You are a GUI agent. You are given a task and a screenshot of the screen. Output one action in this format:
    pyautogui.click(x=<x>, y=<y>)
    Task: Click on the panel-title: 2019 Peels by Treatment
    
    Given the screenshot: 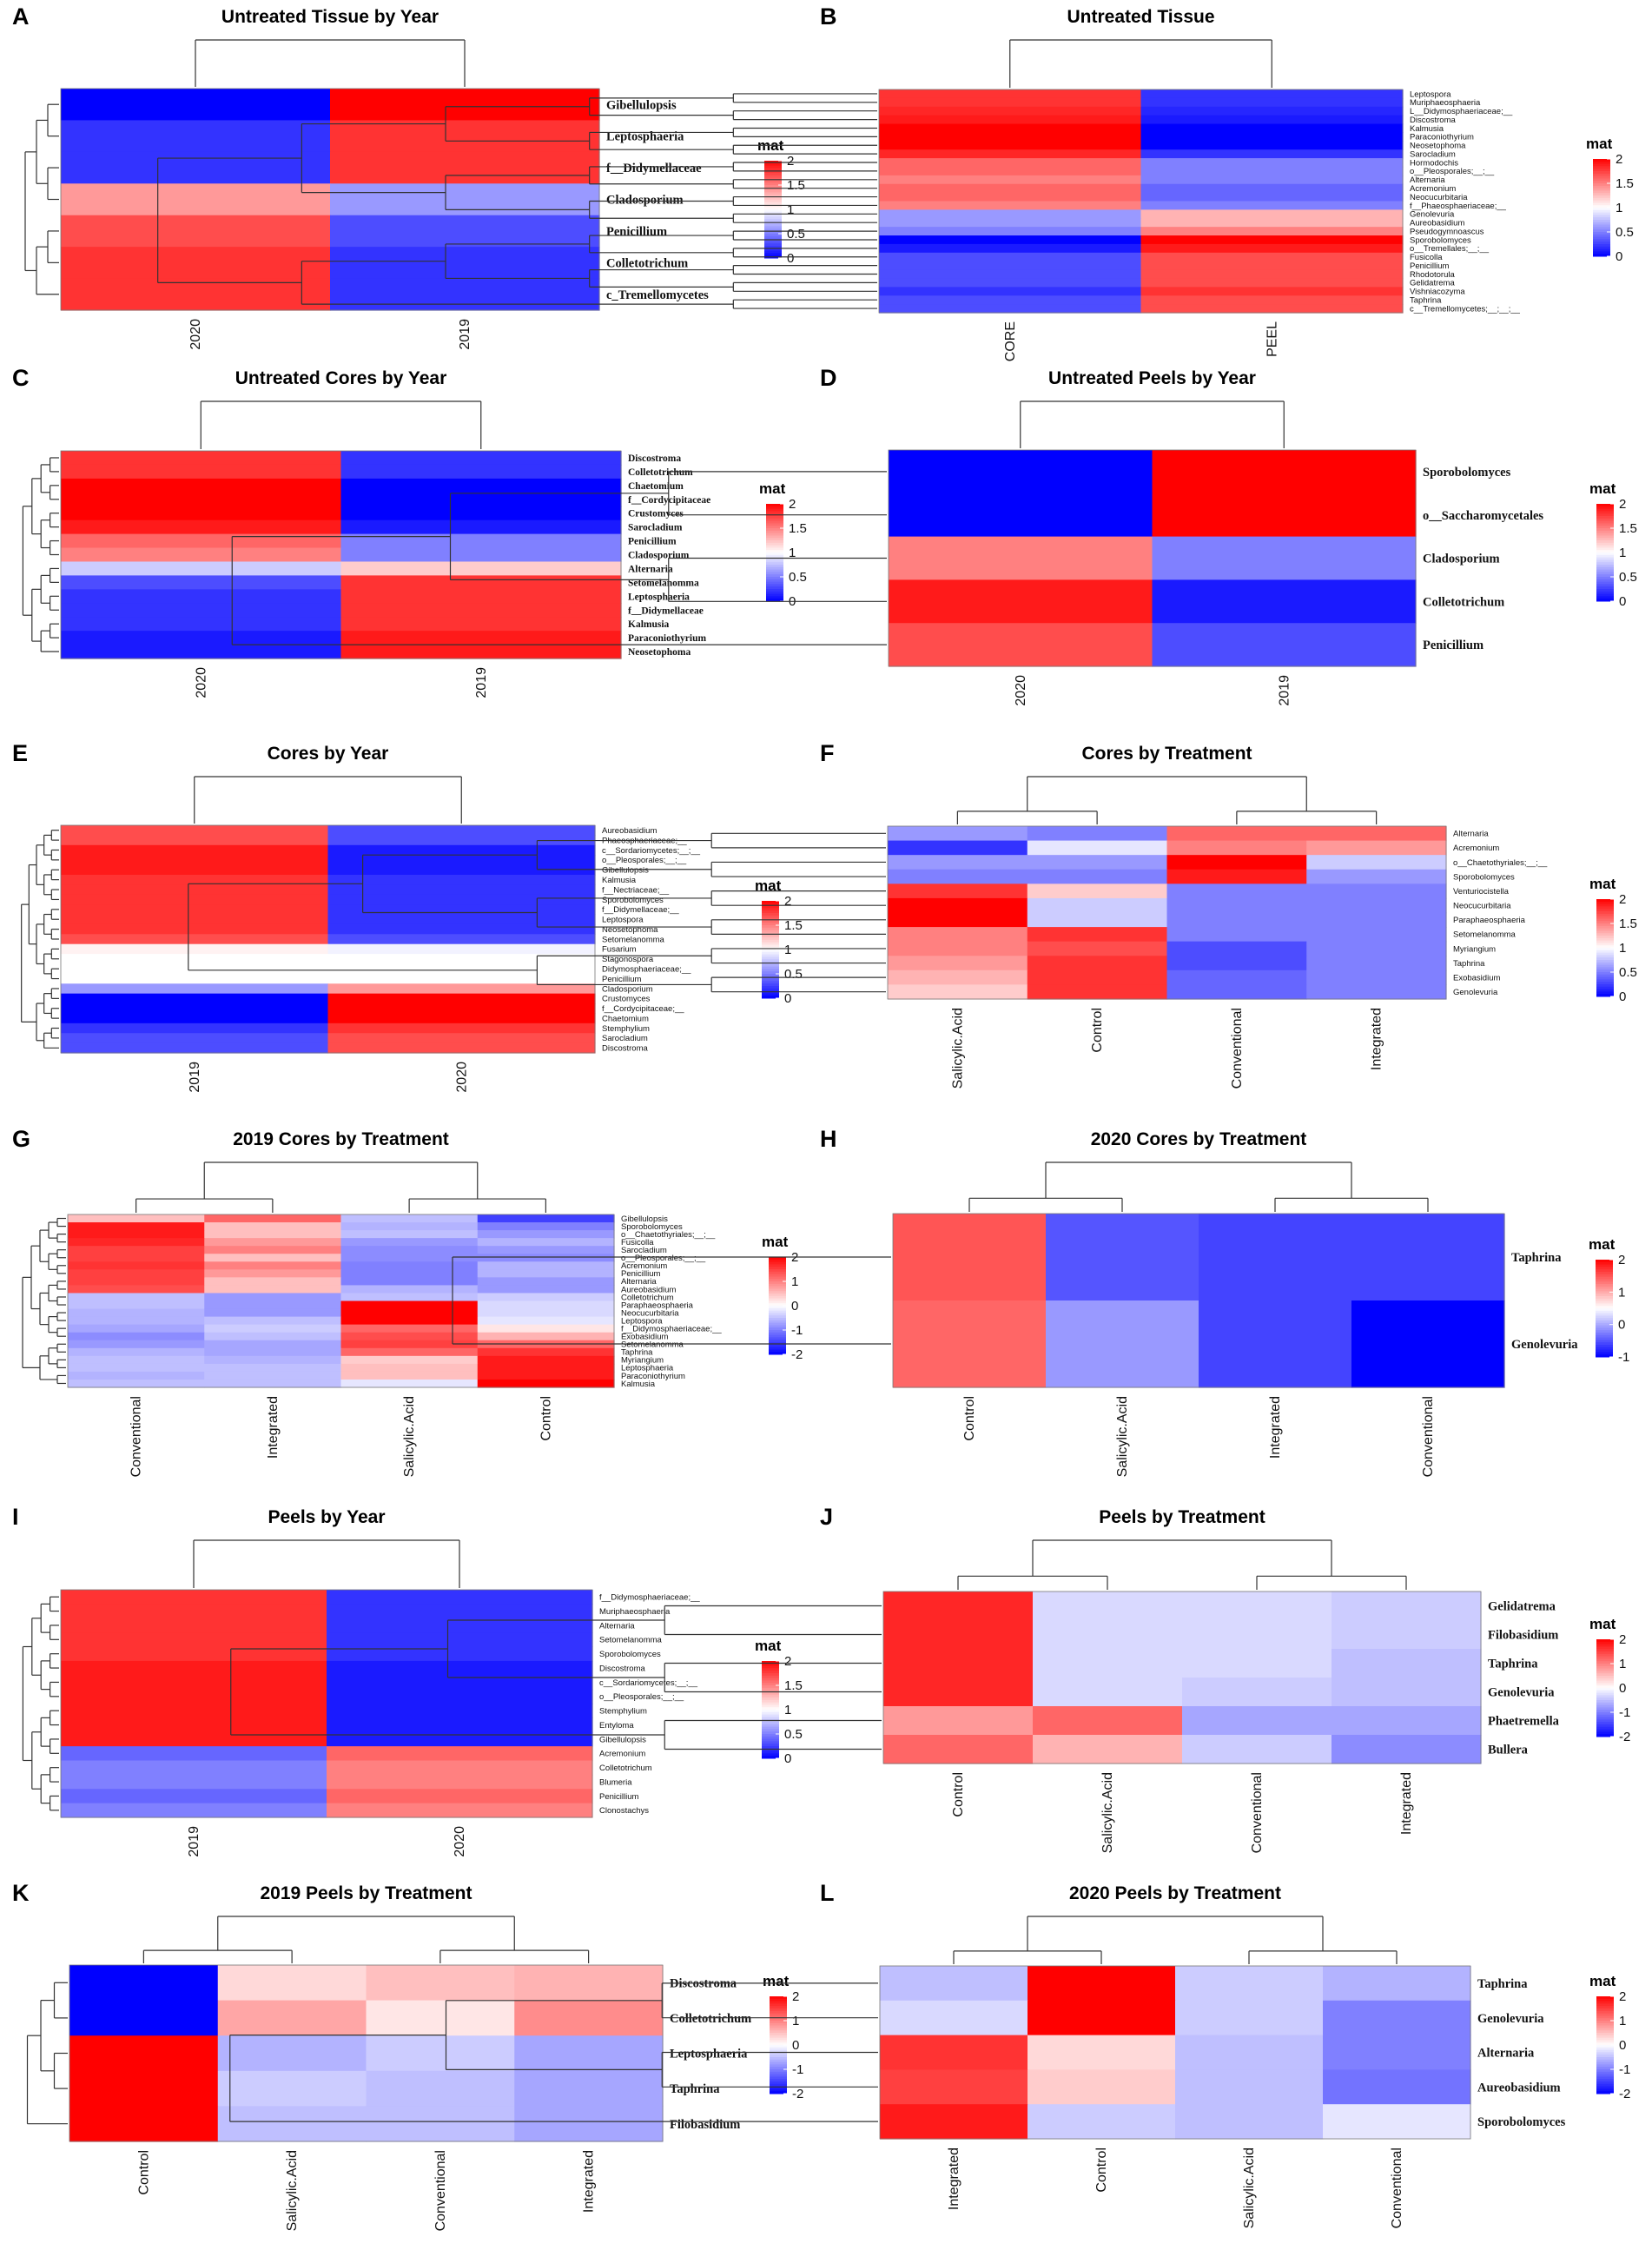 What is the action you would take?
    pyautogui.click(x=366, y=1893)
    